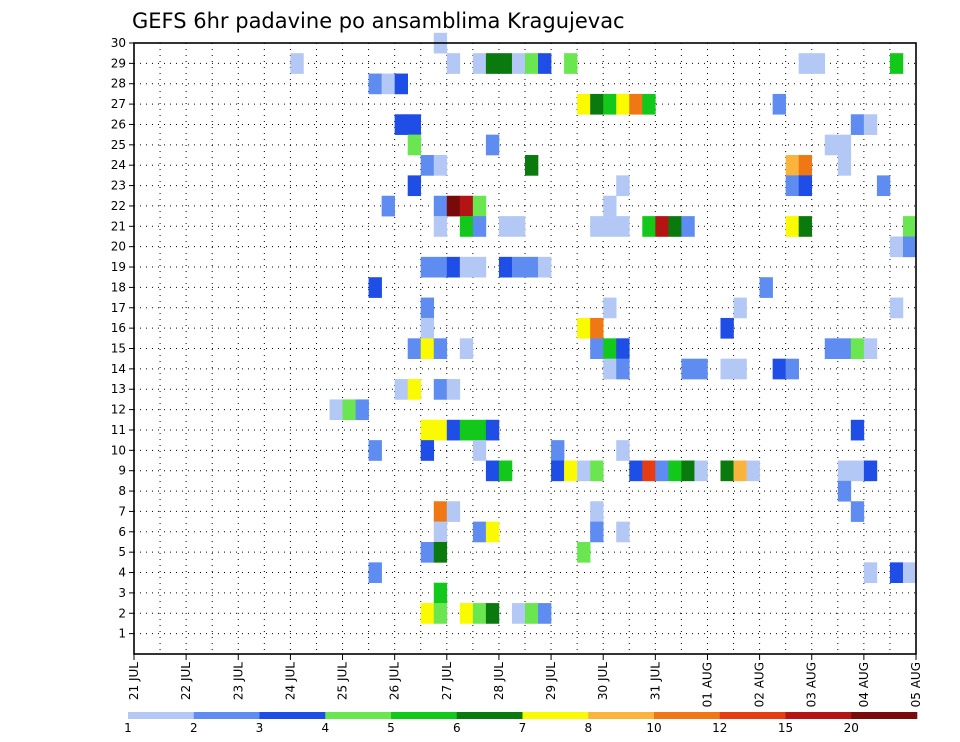 The width and height of the screenshot is (960, 742). What do you see at coordinates (551, 681) in the screenshot?
I see `x-tick-label: 29 JUL` at bounding box center [551, 681].